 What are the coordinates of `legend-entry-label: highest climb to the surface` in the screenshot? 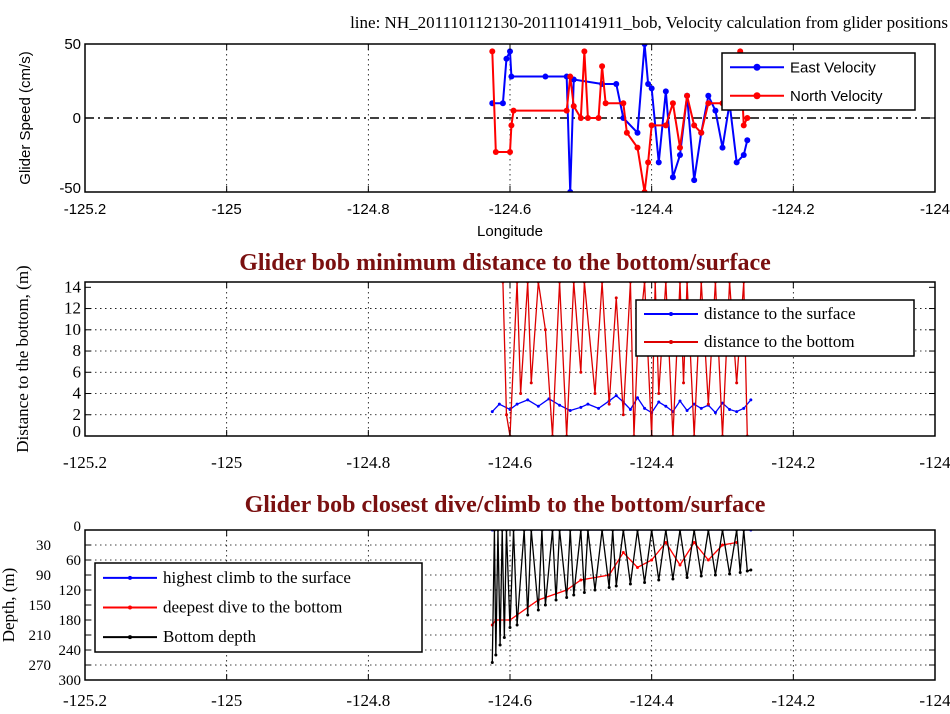 It's located at (257, 577).